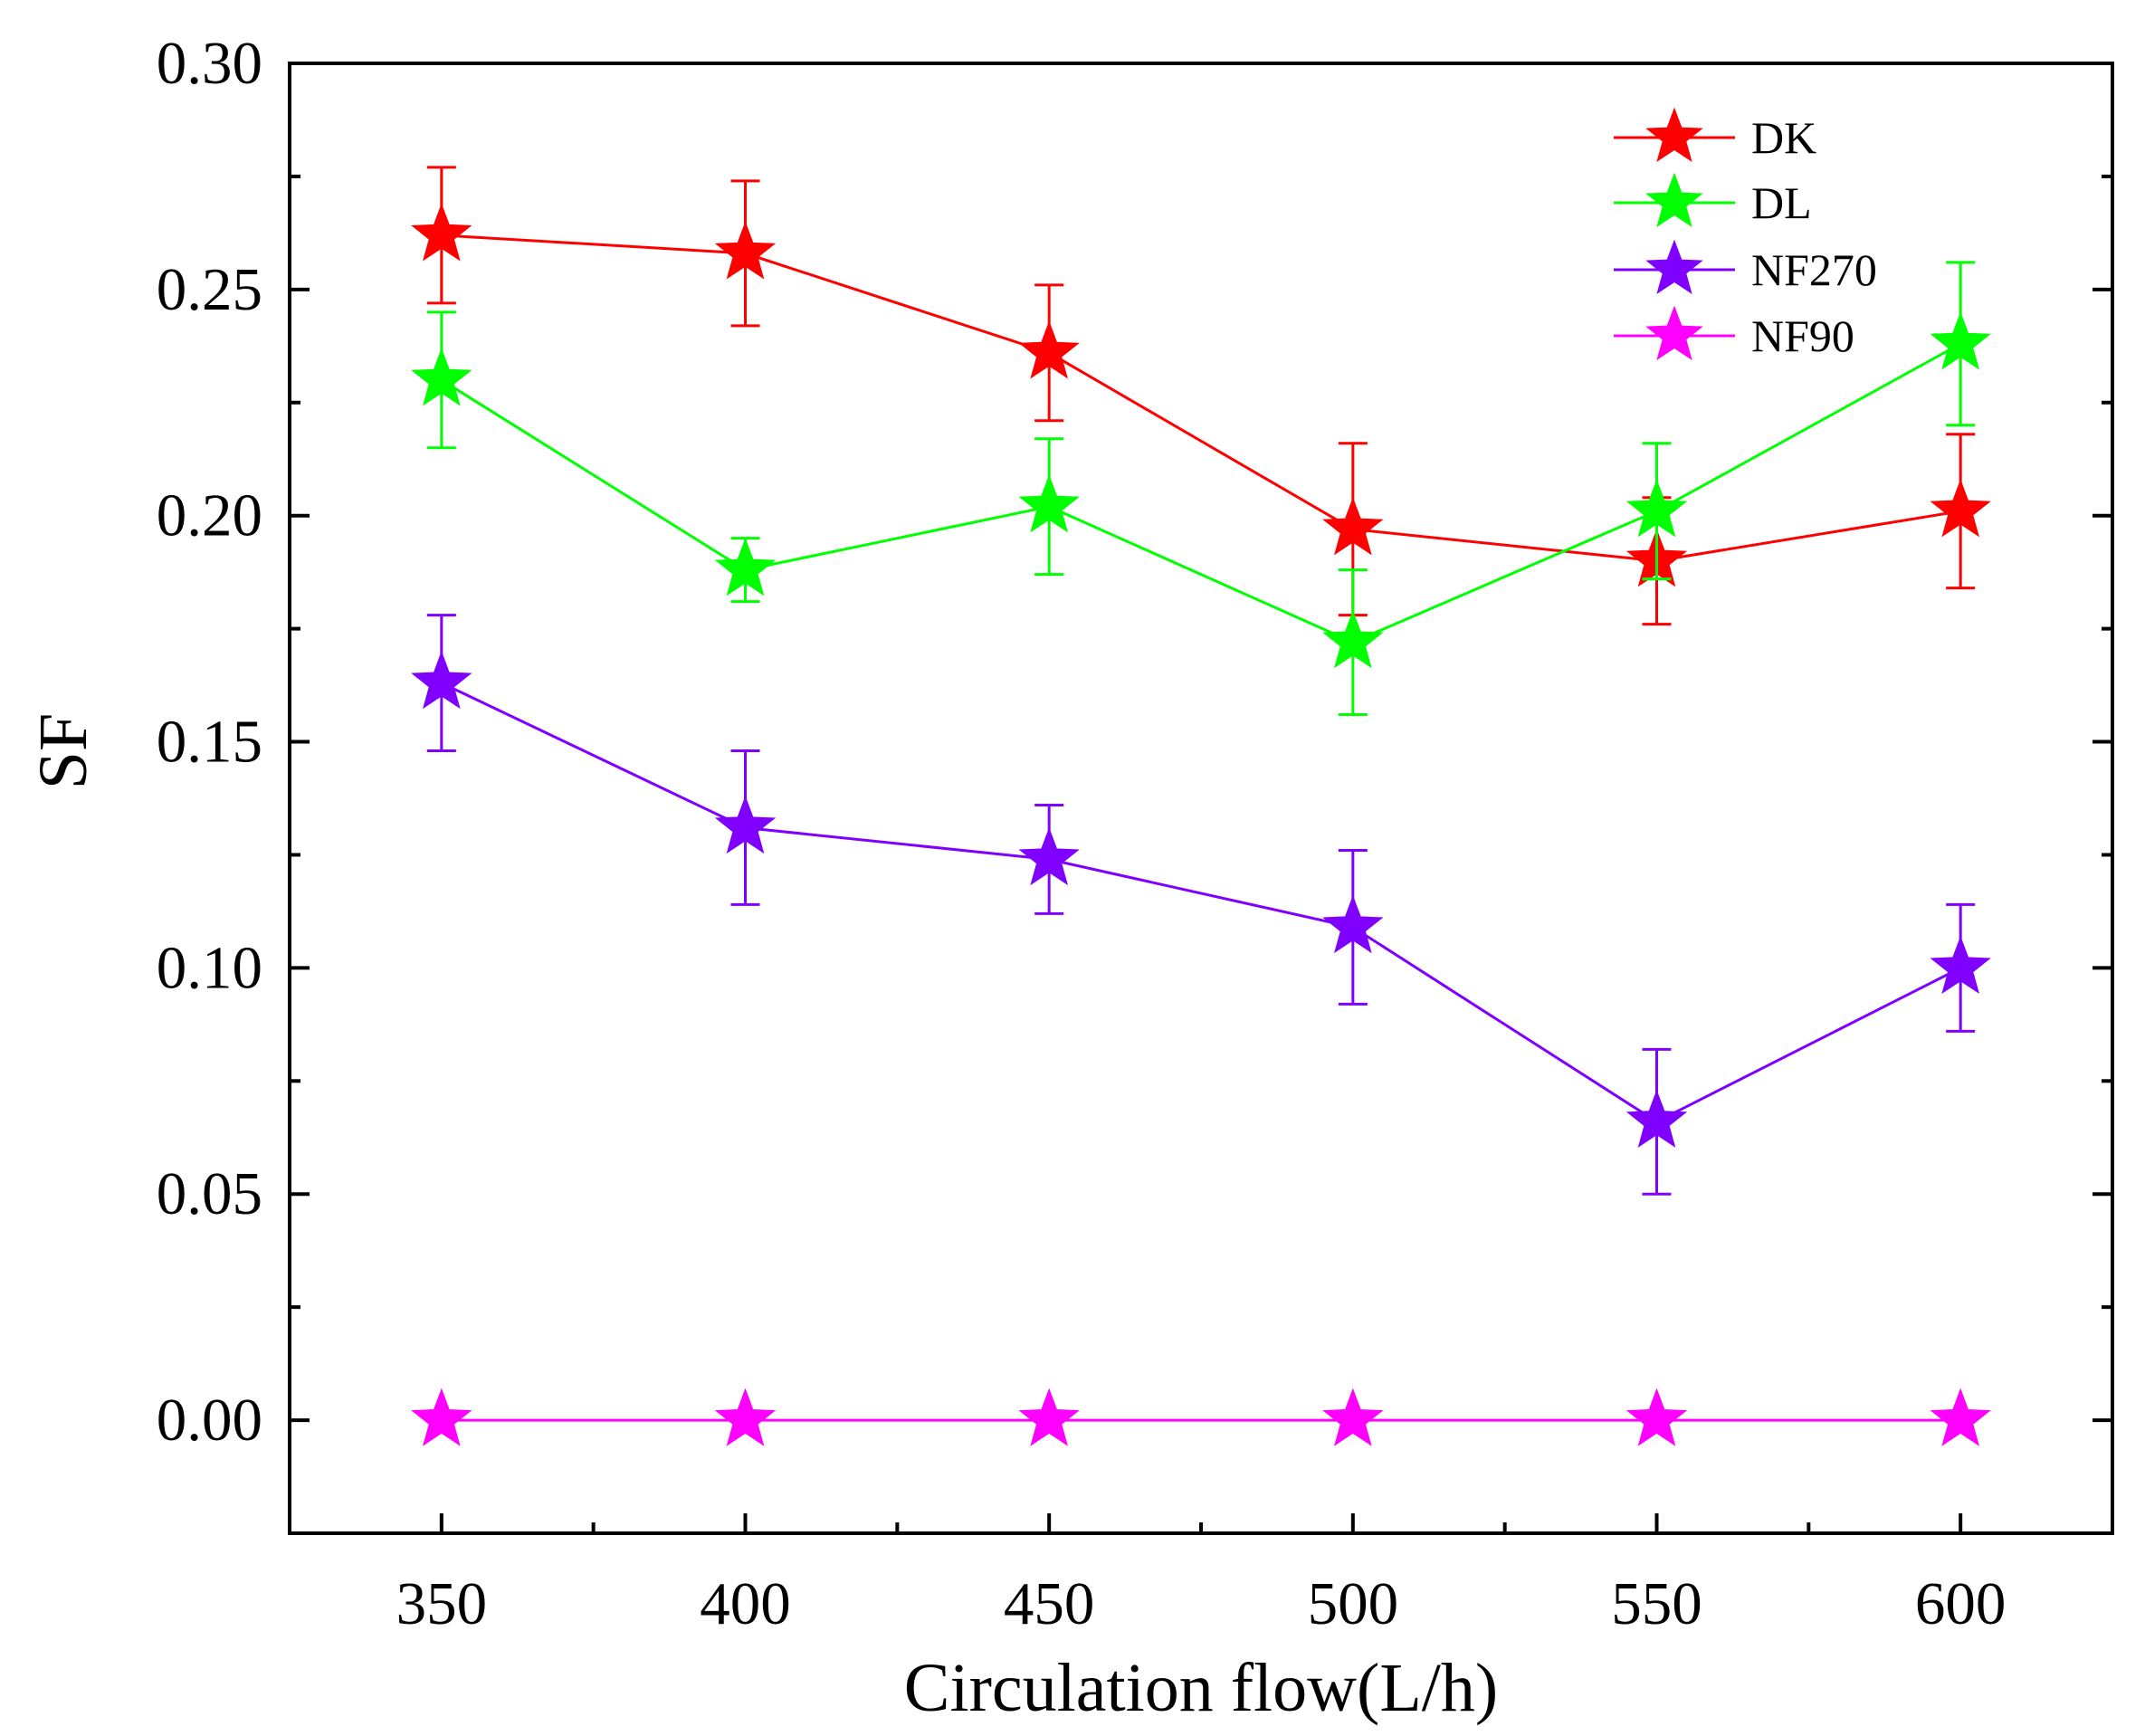  Describe the element at coordinates (1049, 1603) in the screenshot. I see `x-tick-label: 450` at that location.